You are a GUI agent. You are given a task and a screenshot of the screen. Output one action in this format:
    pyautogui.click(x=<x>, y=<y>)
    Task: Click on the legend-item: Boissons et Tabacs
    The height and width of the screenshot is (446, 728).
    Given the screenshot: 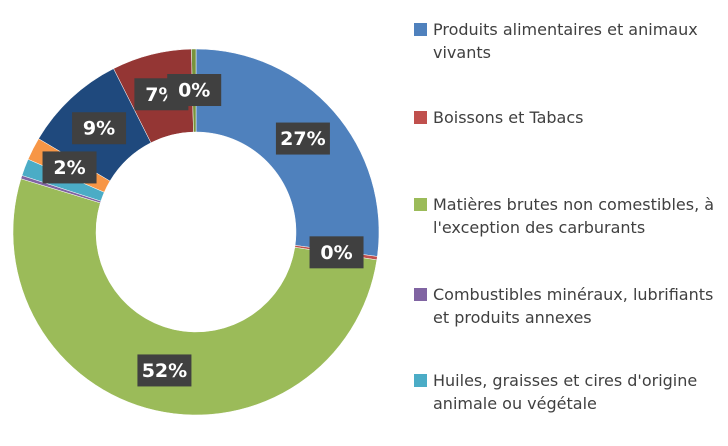 What is the action you would take?
    pyautogui.click(x=569, y=117)
    